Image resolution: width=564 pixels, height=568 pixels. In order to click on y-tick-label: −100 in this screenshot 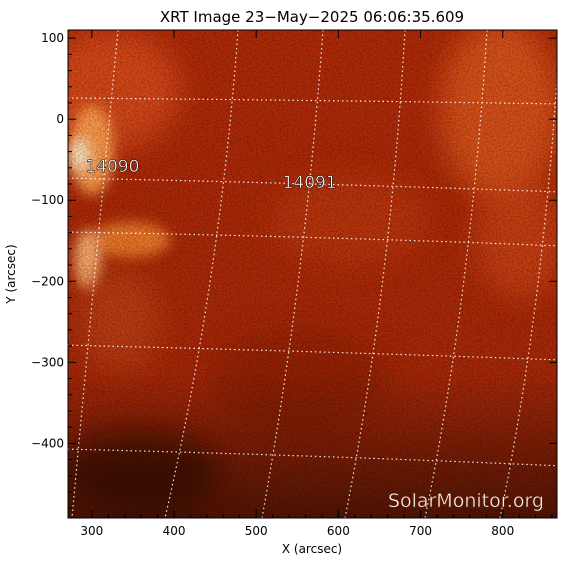, I will do `click(47, 200)`.